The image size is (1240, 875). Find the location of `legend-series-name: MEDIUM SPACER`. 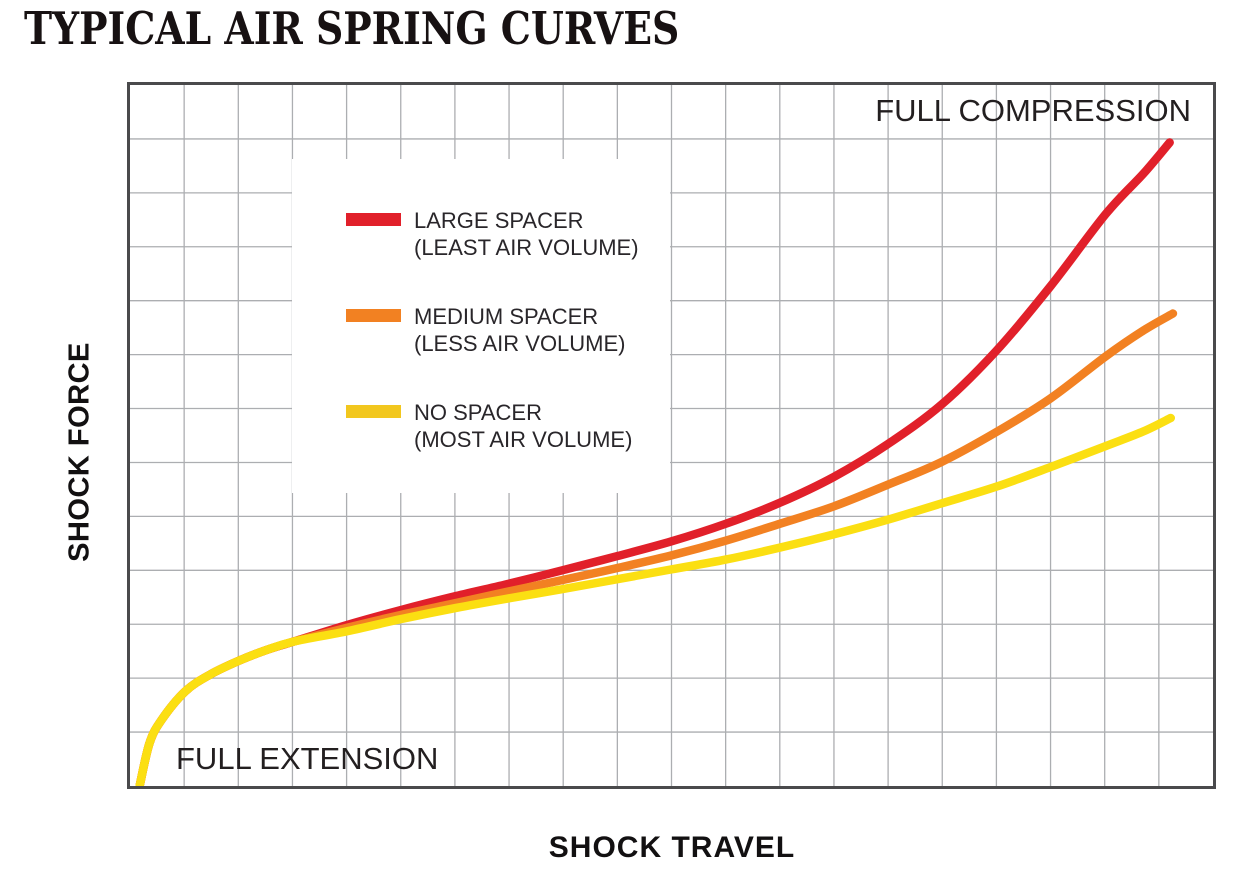

legend-series-name: MEDIUM SPACER is located at coordinates (506, 316).